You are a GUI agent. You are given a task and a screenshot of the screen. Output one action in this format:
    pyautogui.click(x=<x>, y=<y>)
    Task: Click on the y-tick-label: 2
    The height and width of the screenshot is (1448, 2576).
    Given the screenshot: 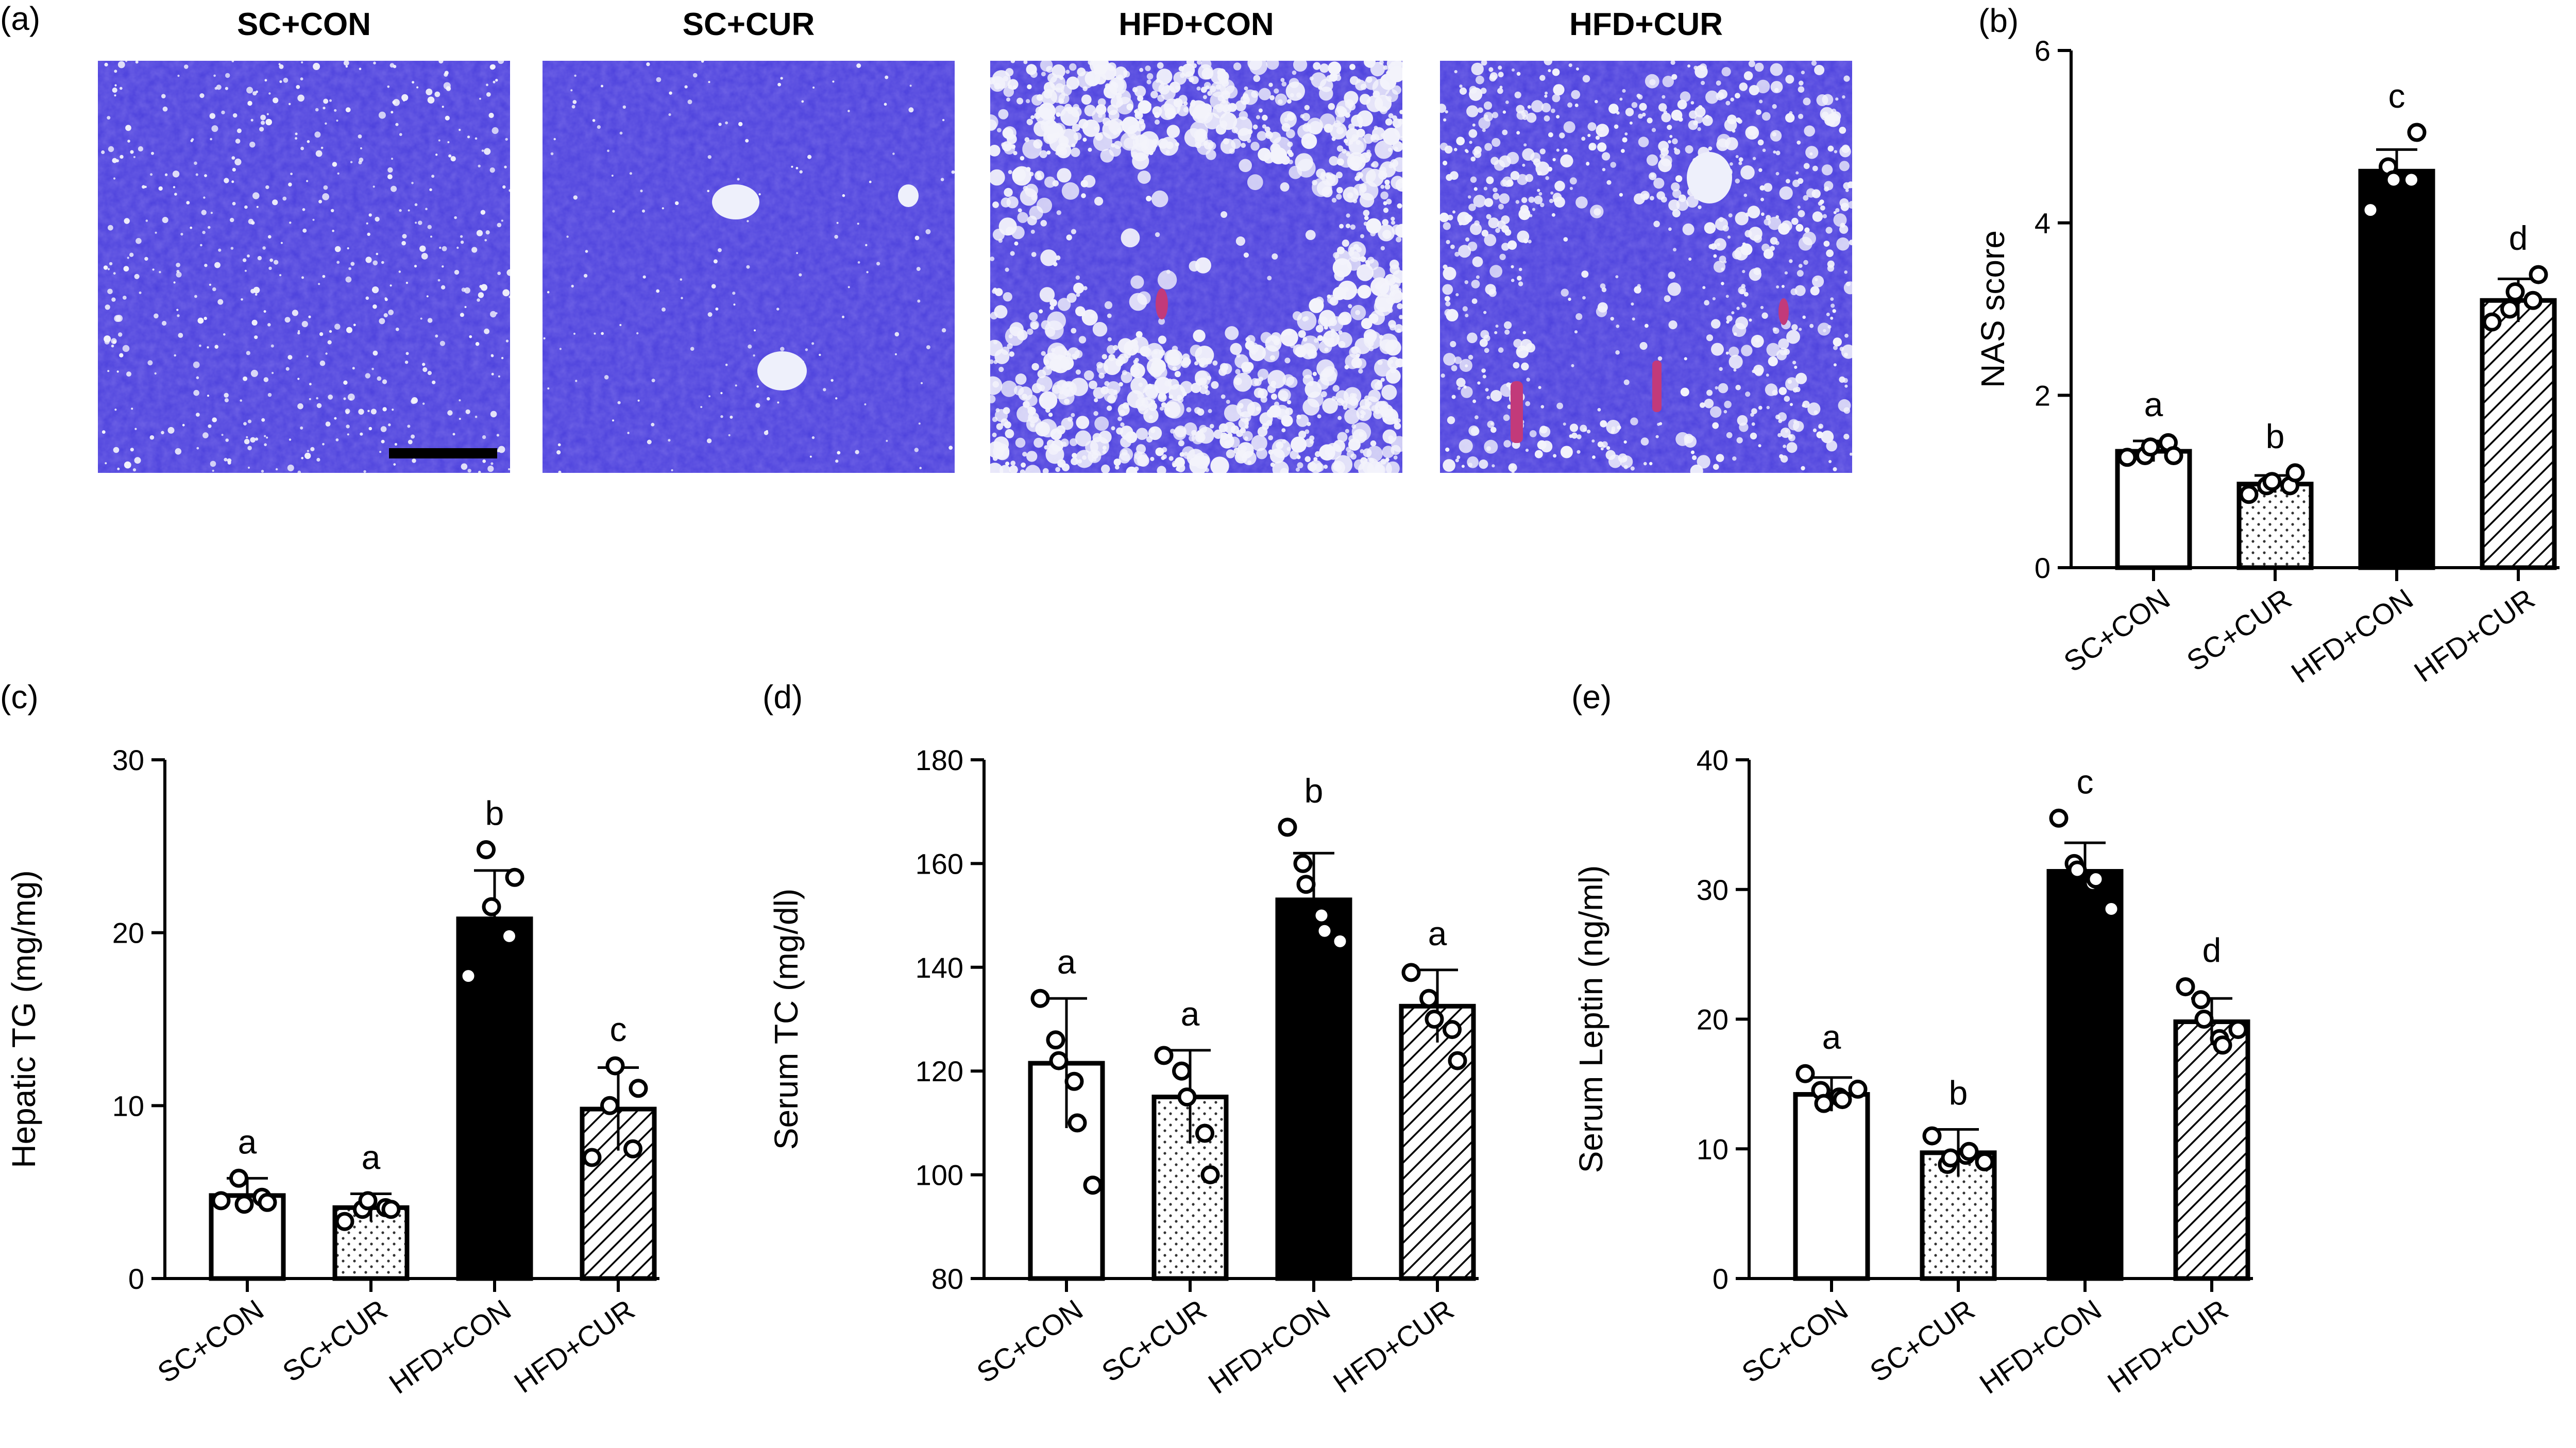 What is the action you would take?
    pyautogui.click(x=2042, y=395)
    